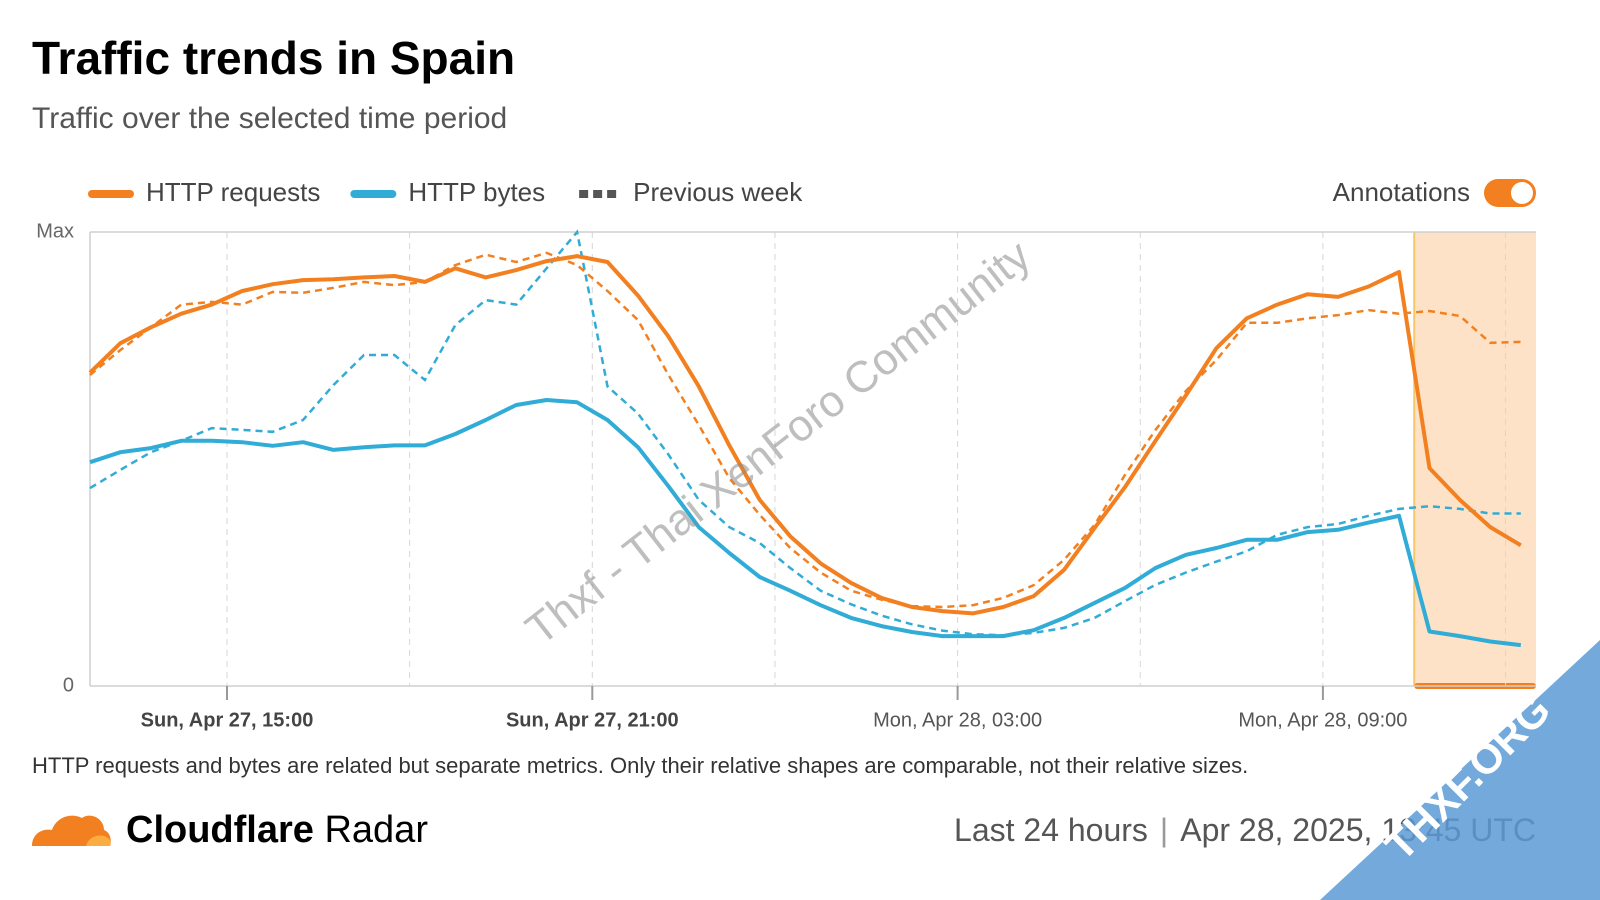  I want to click on legend-label: Previous week, so click(718, 192).